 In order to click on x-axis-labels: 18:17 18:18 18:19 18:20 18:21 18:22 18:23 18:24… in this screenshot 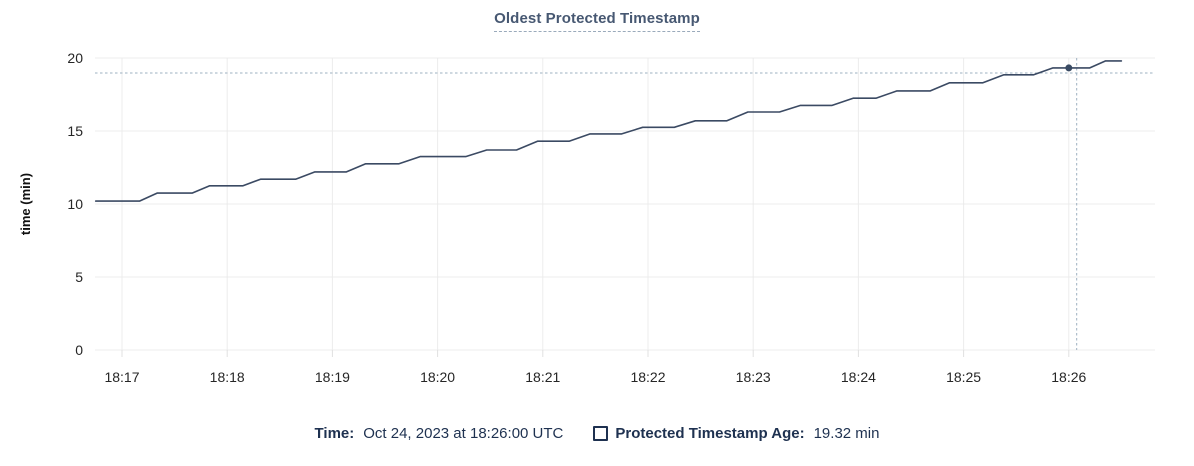, I will do `click(595, 377)`.